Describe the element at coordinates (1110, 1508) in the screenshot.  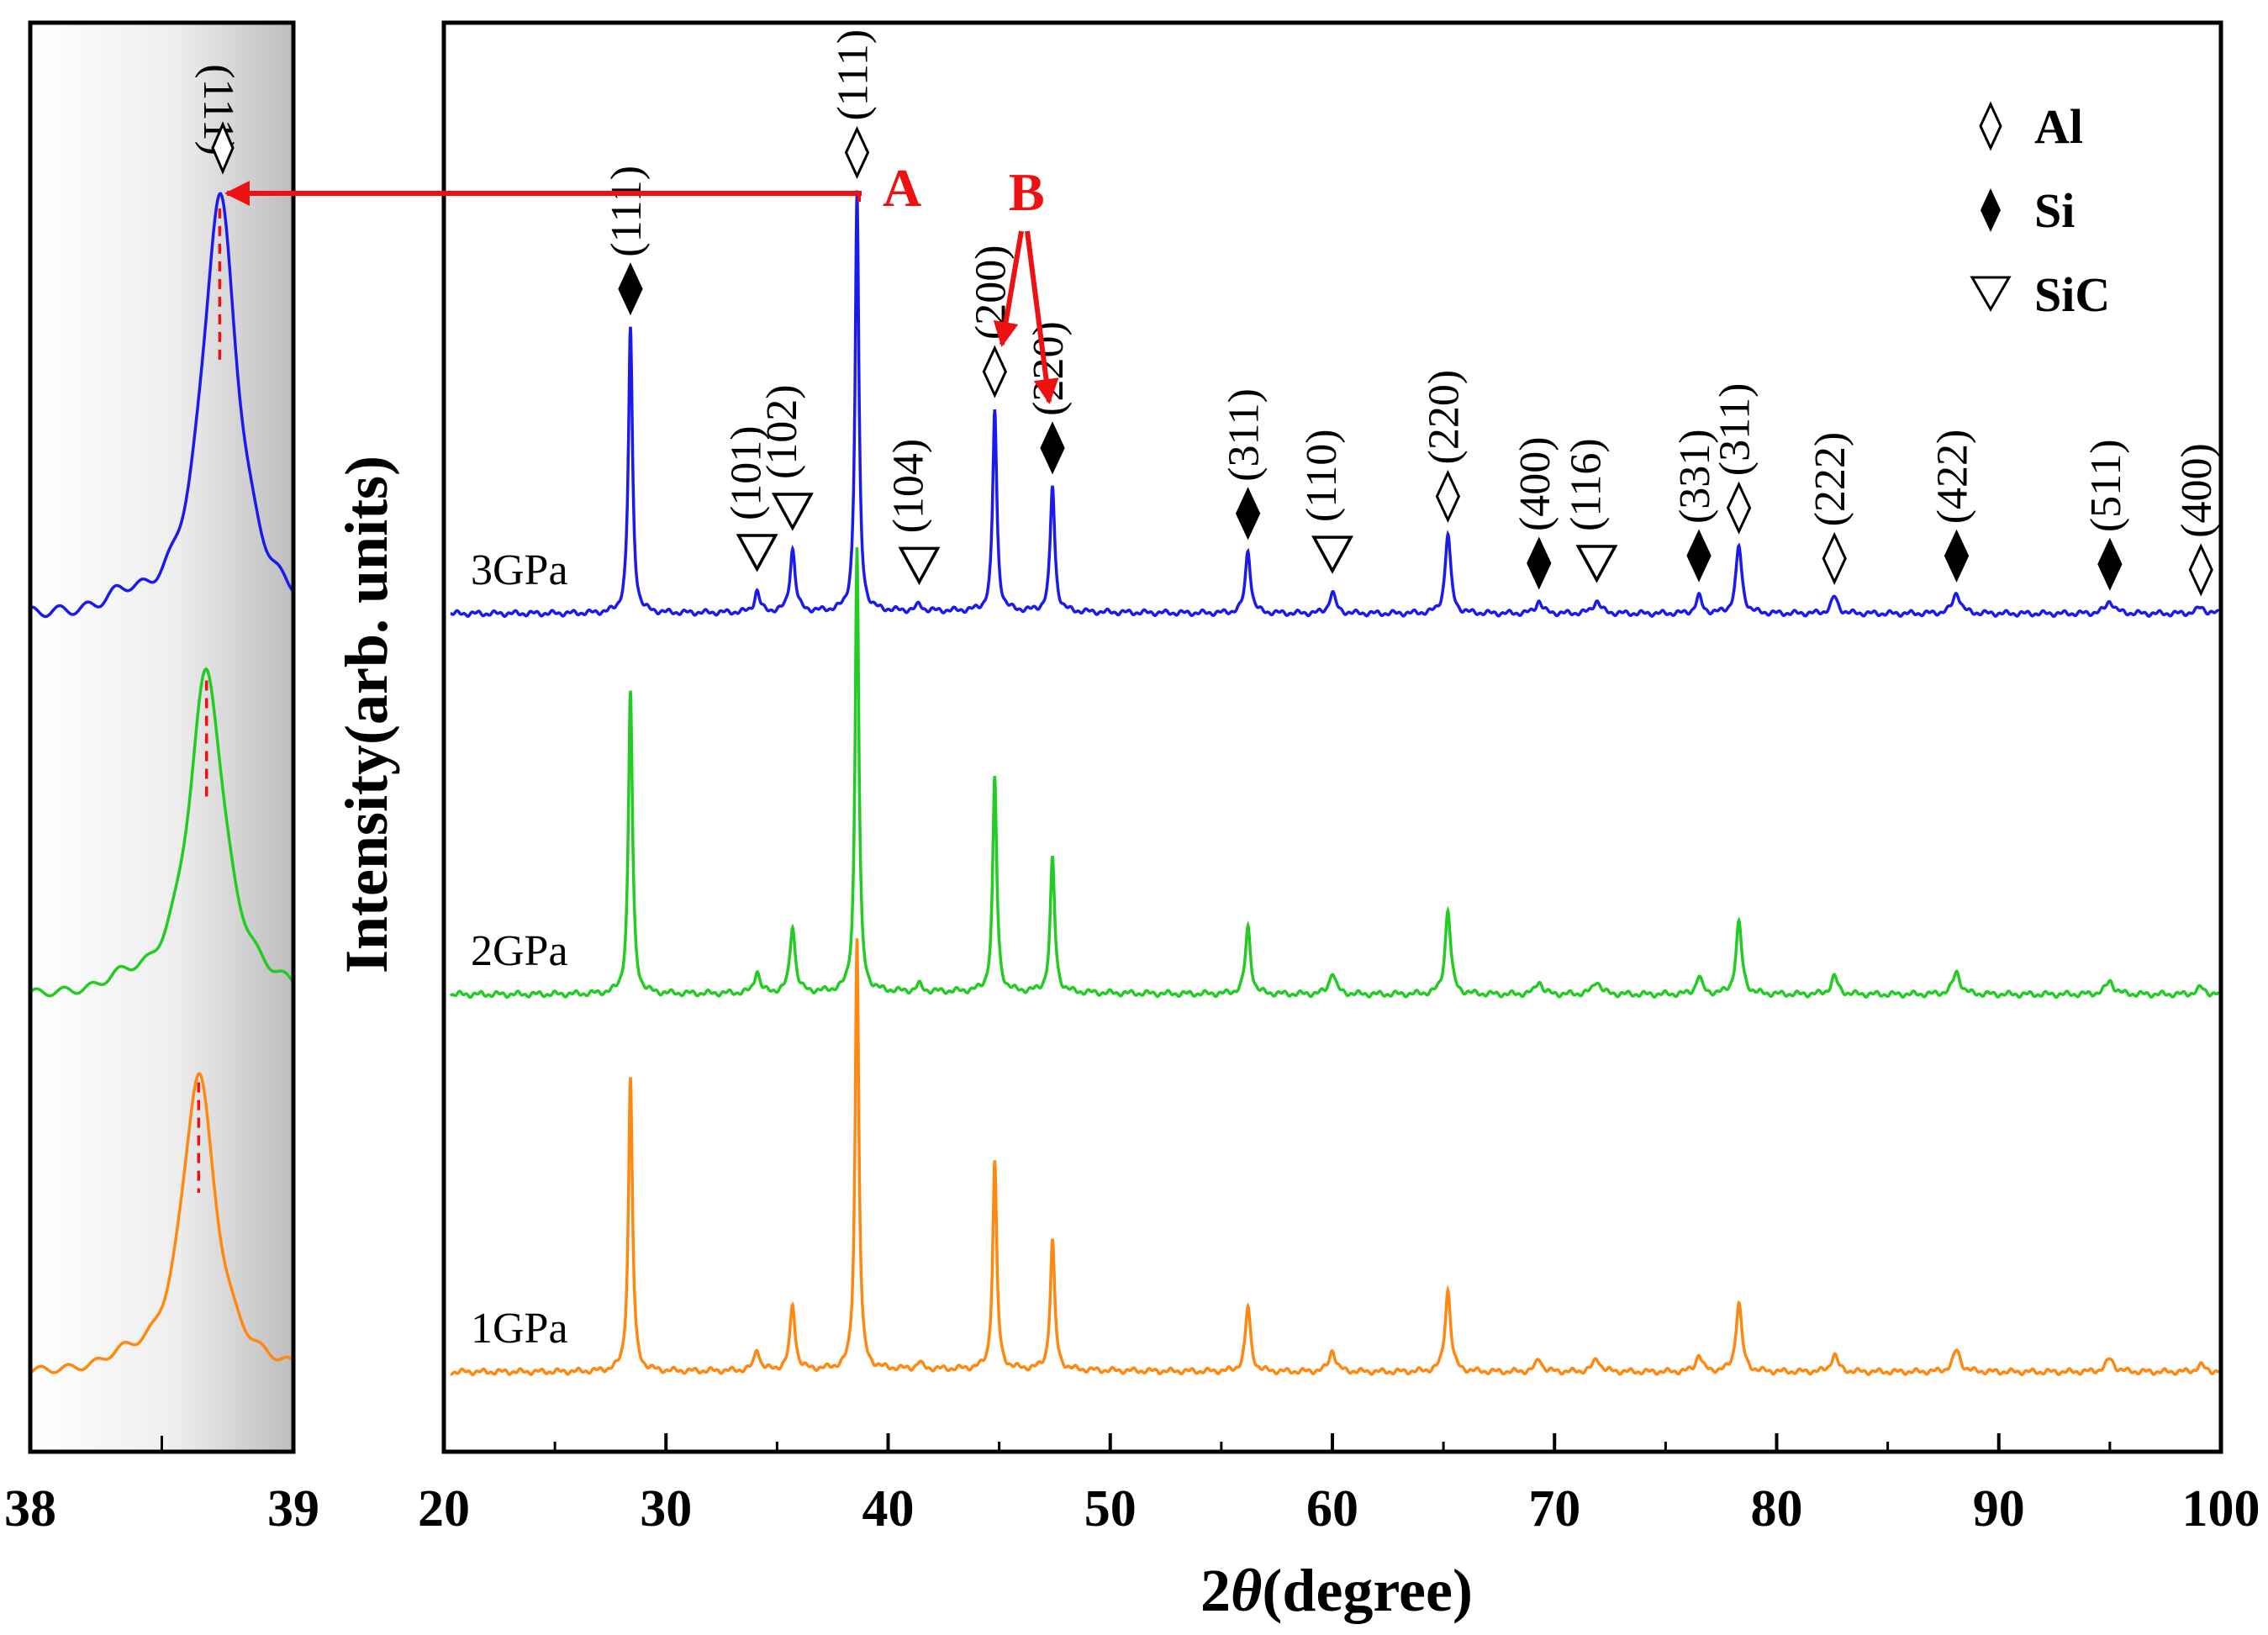
I see `x-tick-label: 50` at that location.